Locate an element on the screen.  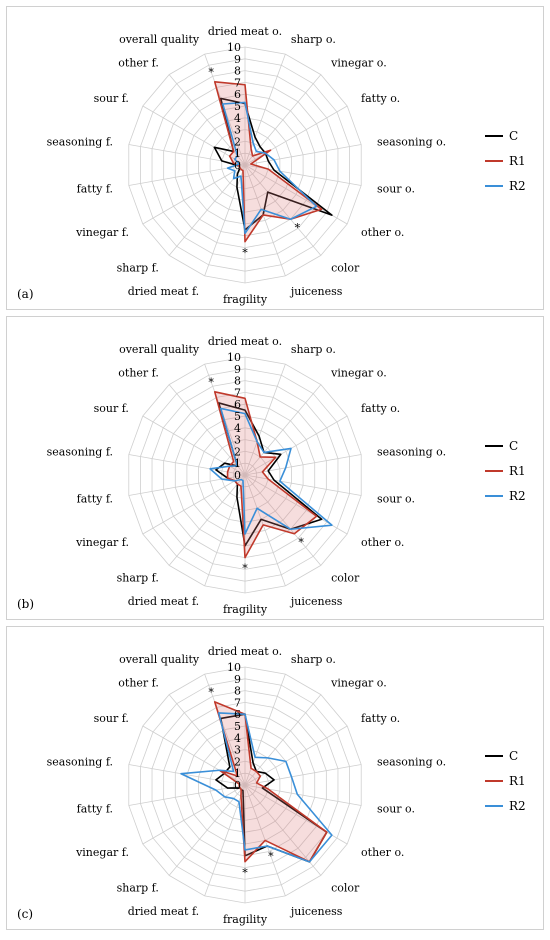
category-label: color is located at coordinates (345, 578).